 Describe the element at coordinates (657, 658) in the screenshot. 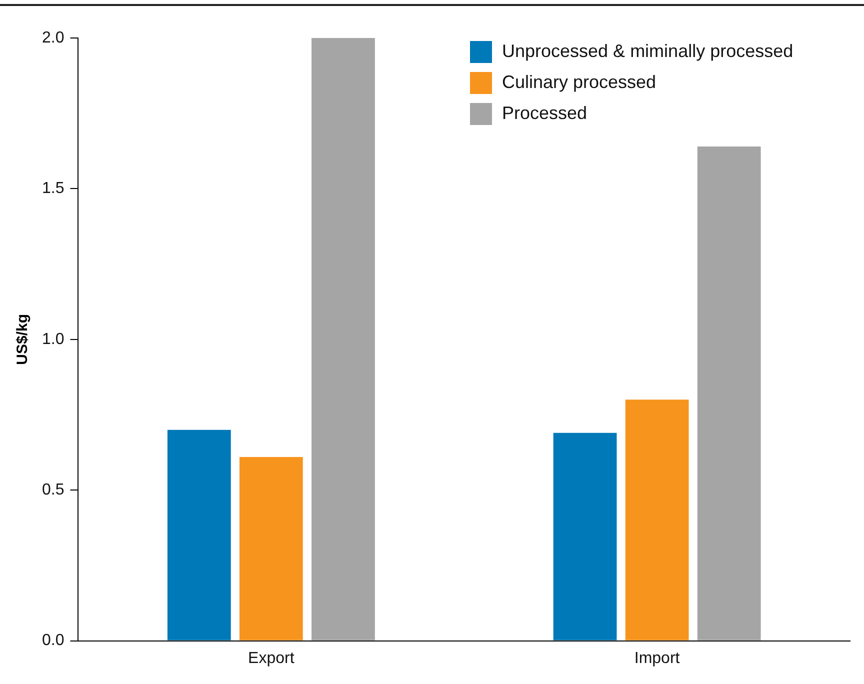

I see `x-tick-label: Import` at that location.